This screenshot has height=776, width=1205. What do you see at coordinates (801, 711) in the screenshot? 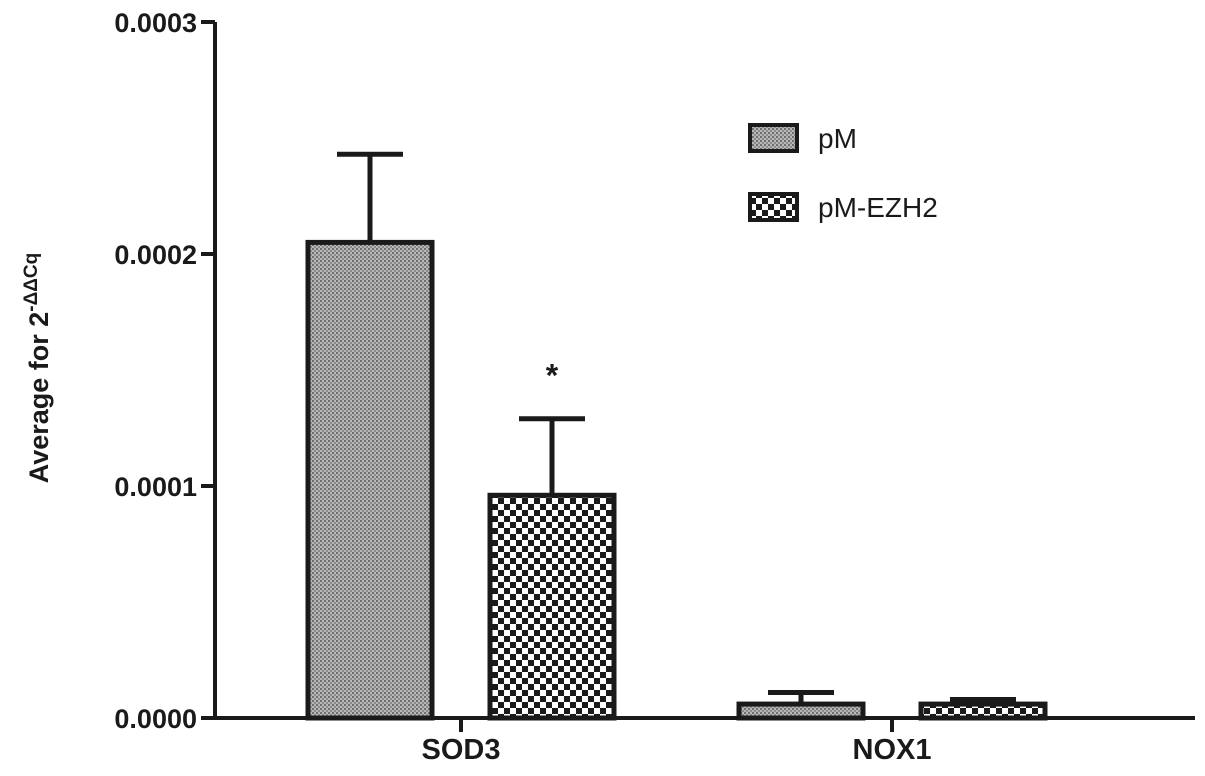
I see `bar-nox1-pm` at bounding box center [801, 711].